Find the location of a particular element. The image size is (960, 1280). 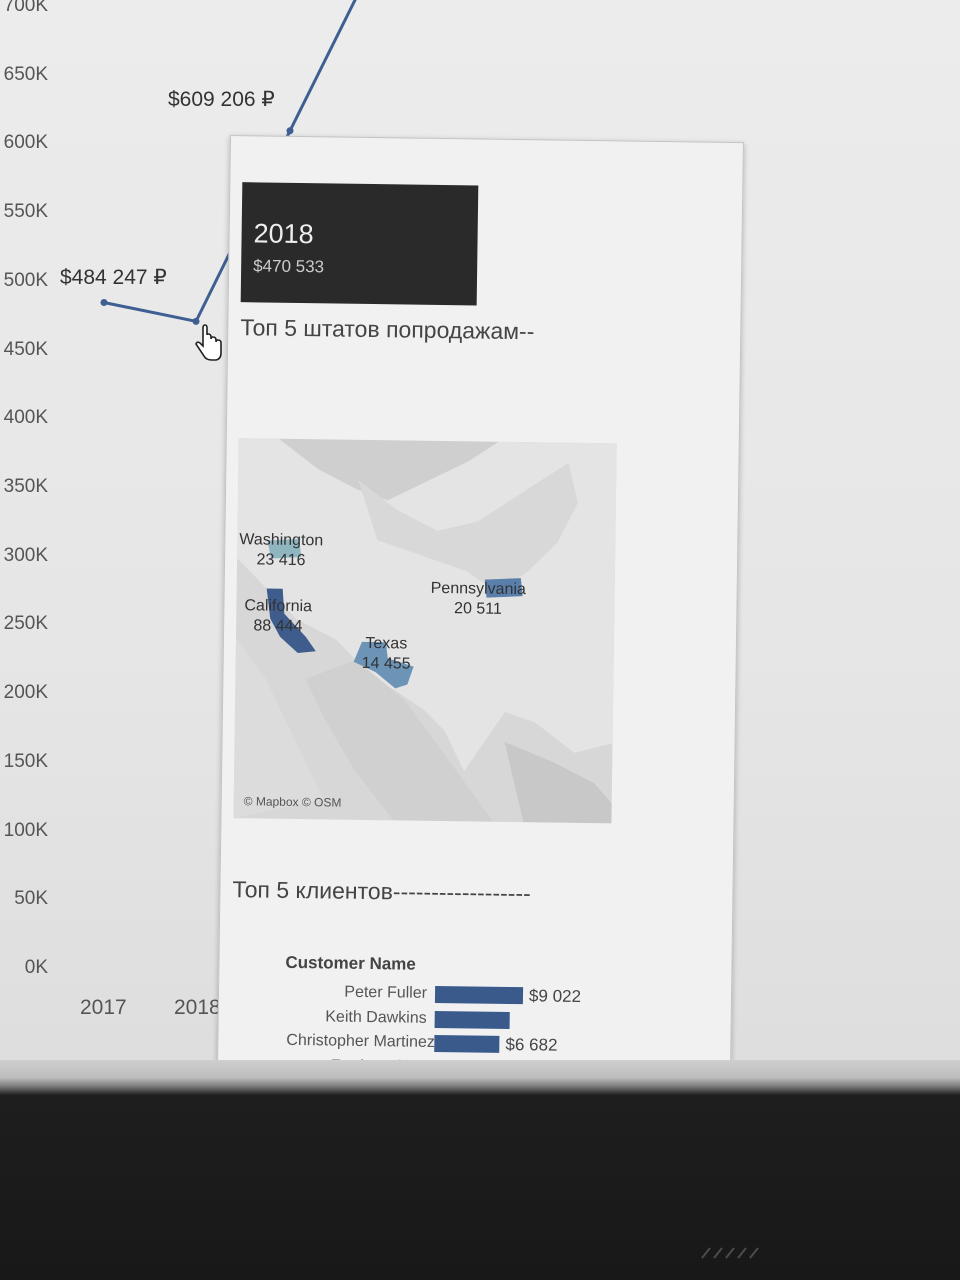

y-tick-label: 500K is located at coordinates (25, 280).